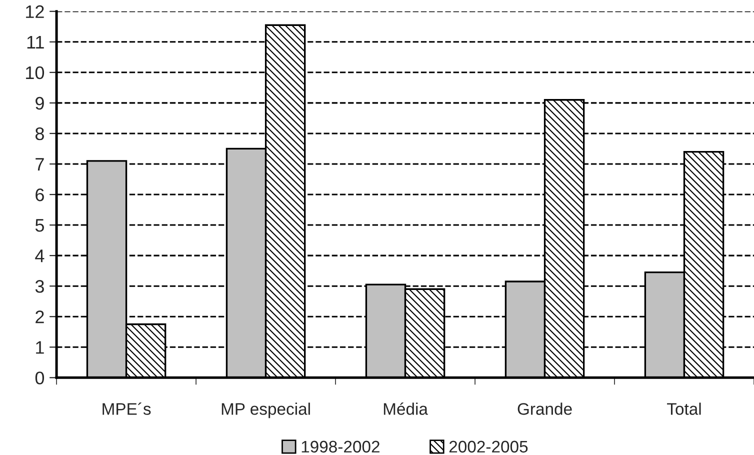  I want to click on legend-label: 2002-2005, so click(488, 446).